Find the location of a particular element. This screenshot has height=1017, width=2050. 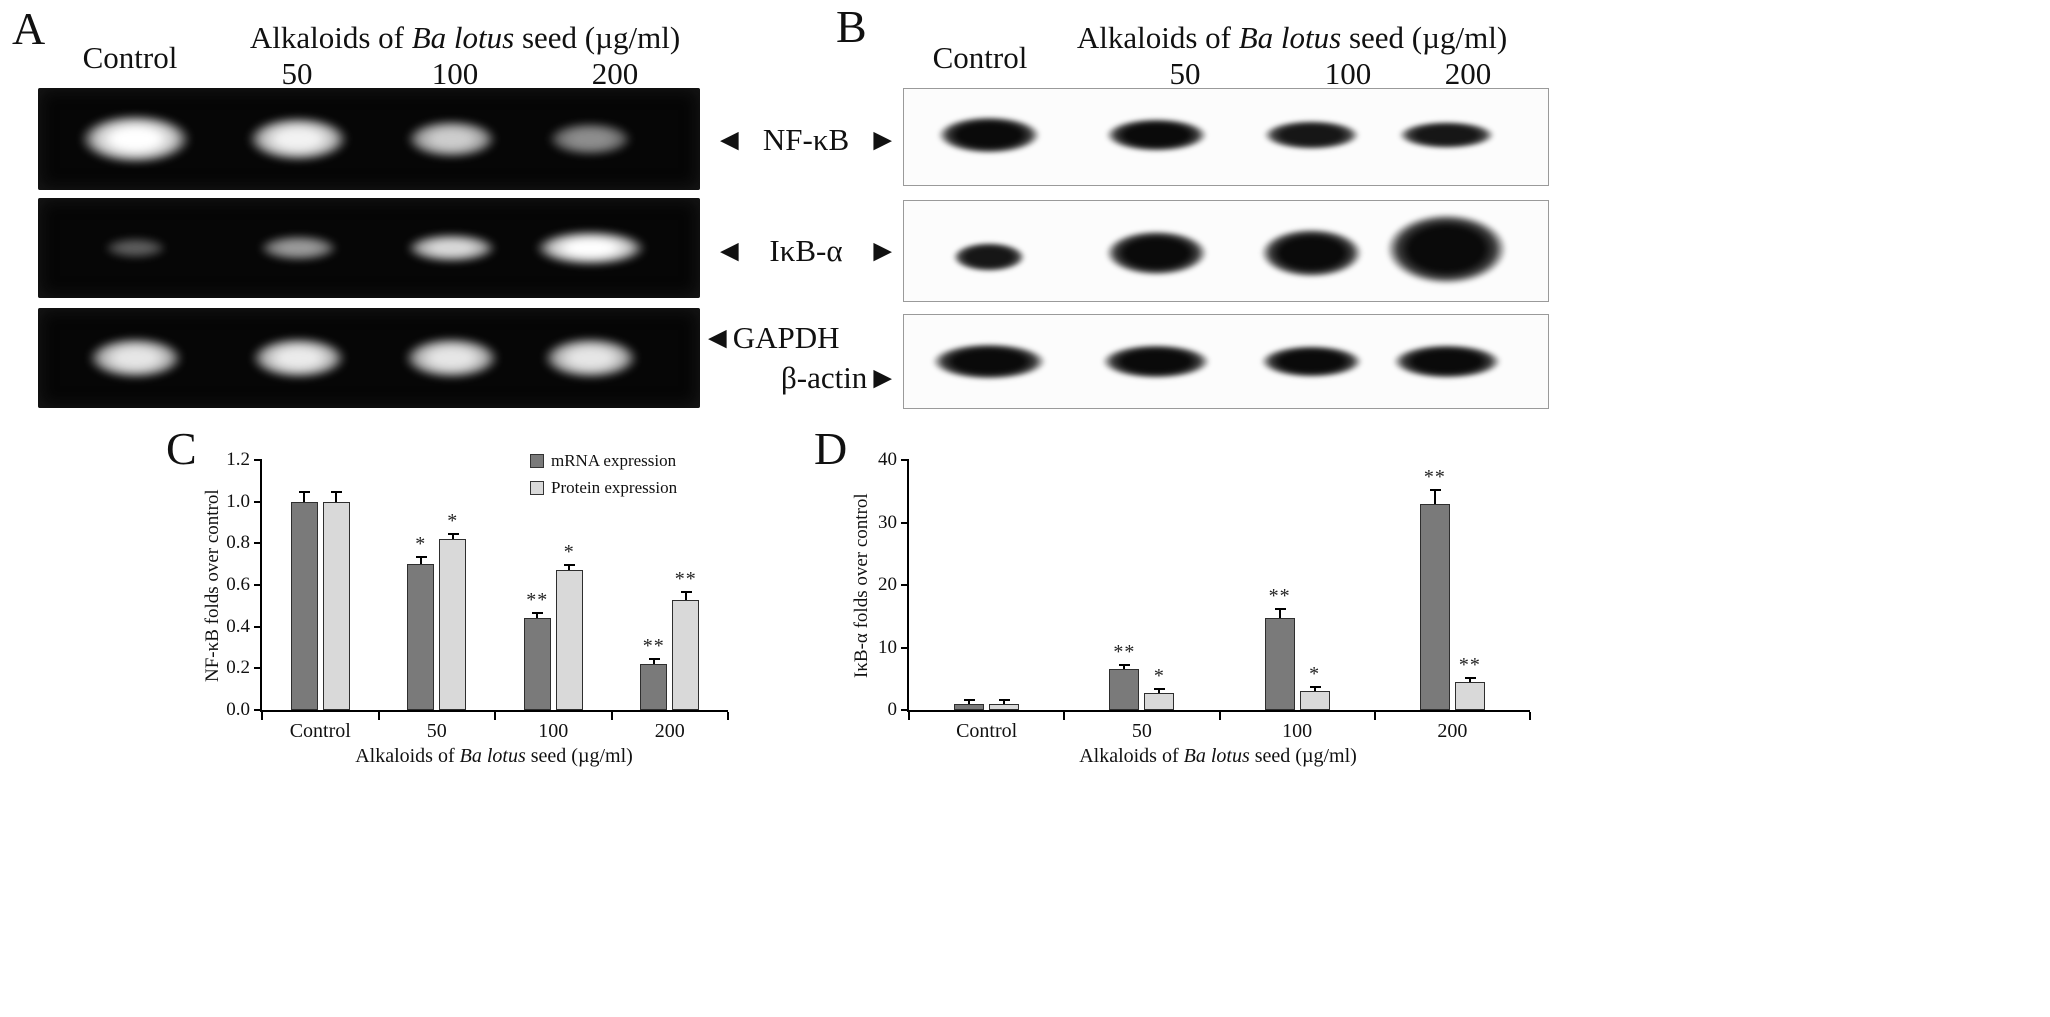

y-tick-label: 40 is located at coordinates (887, 459).